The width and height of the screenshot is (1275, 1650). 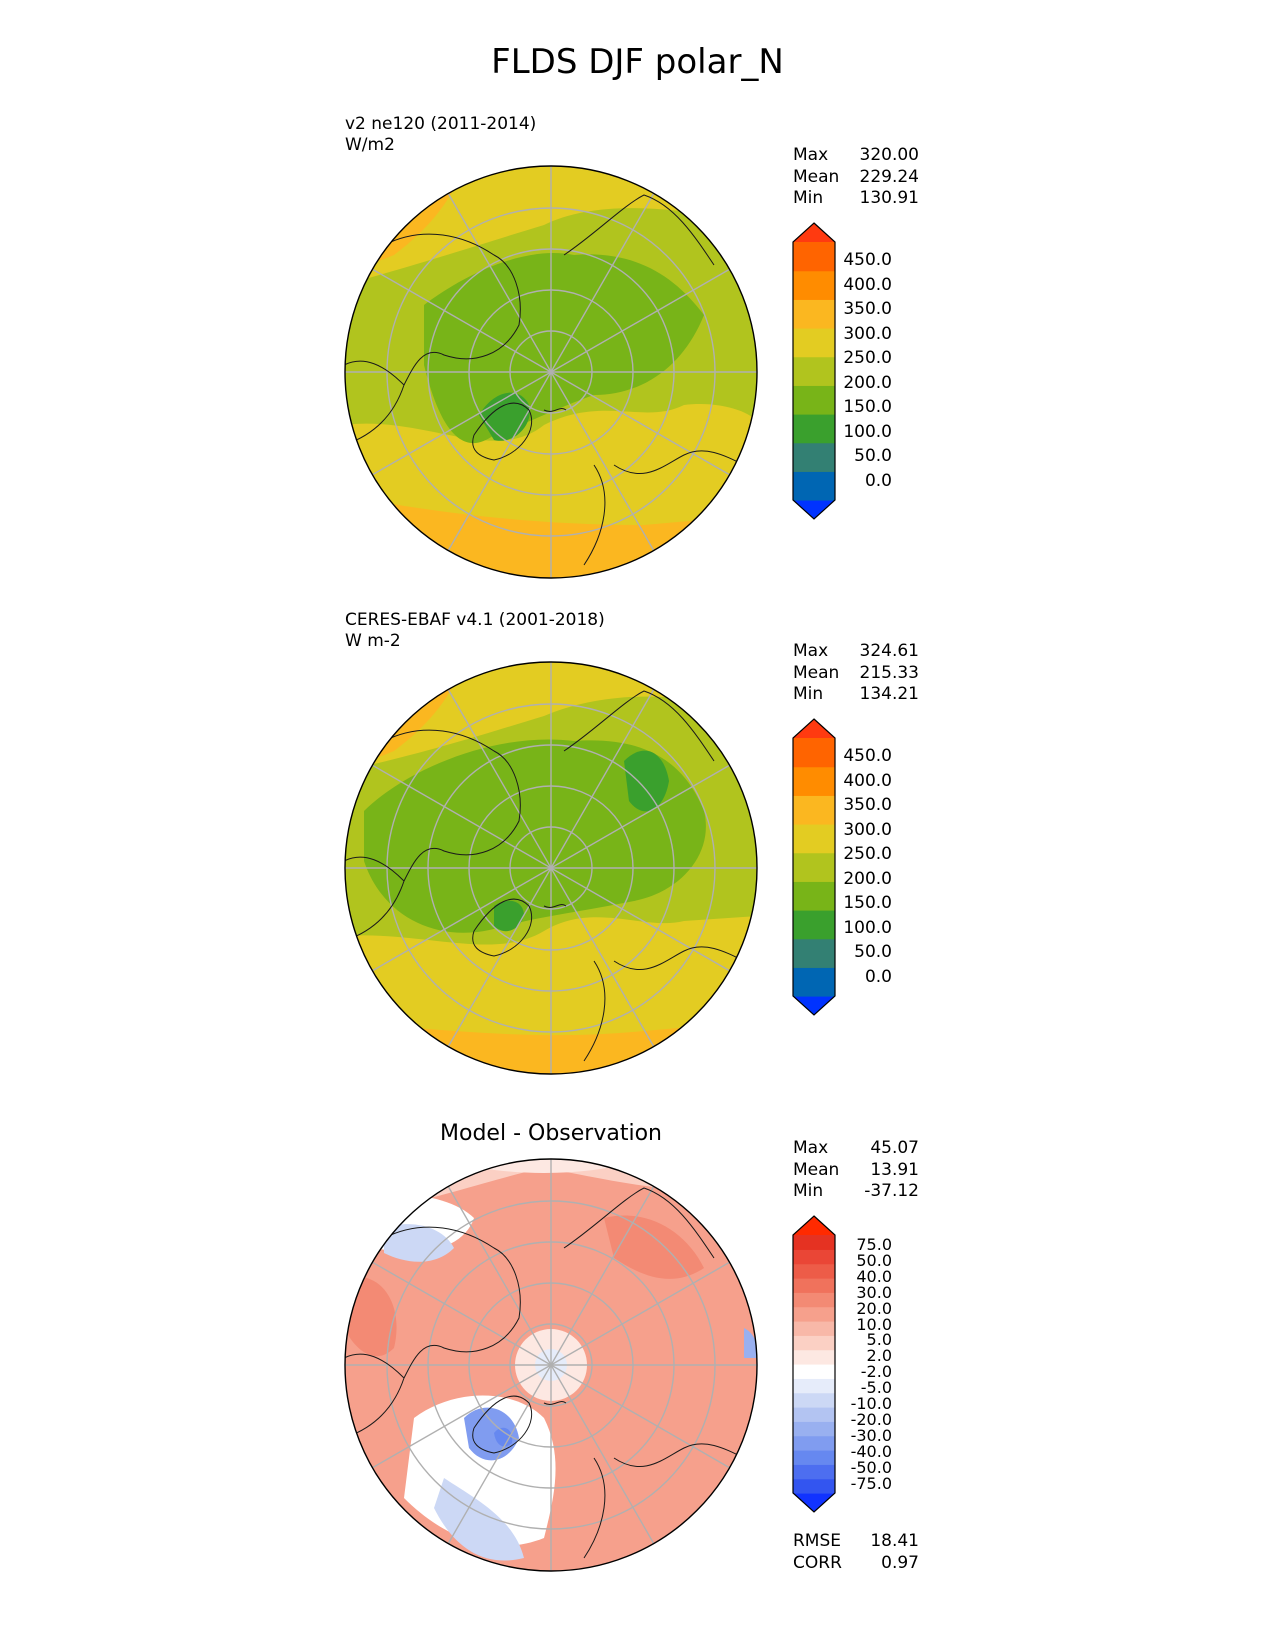 I want to click on panel-3-map, so click(x=551, y=1365).